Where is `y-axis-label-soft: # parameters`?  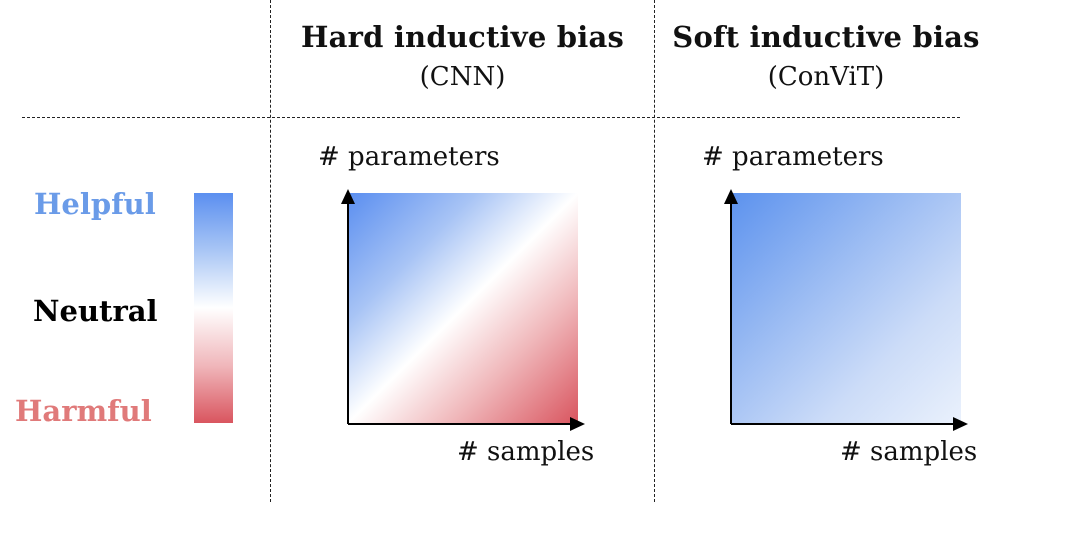 y-axis-label-soft: # parameters is located at coordinates (793, 157).